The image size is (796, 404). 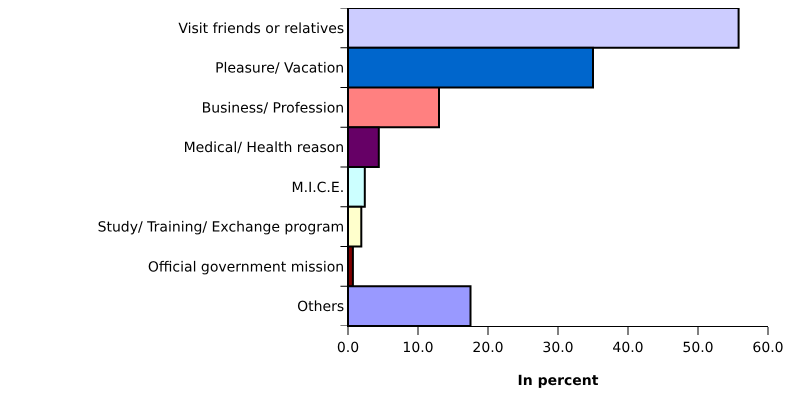 What do you see at coordinates (318, 188) in the screenshot?
I see `y-tick-label: M.I.C.E.` at bounding box center [318, 188].